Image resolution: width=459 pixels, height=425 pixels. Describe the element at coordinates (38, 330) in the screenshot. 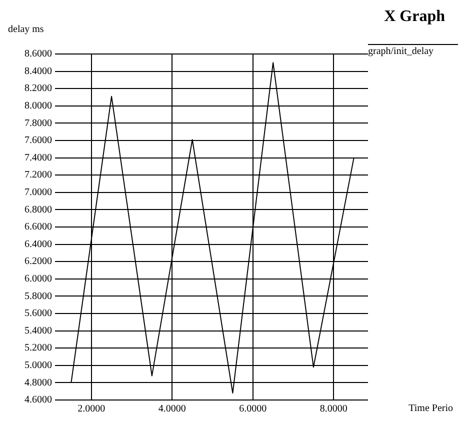

I see `y-tick-label: 5.4000` at that location.